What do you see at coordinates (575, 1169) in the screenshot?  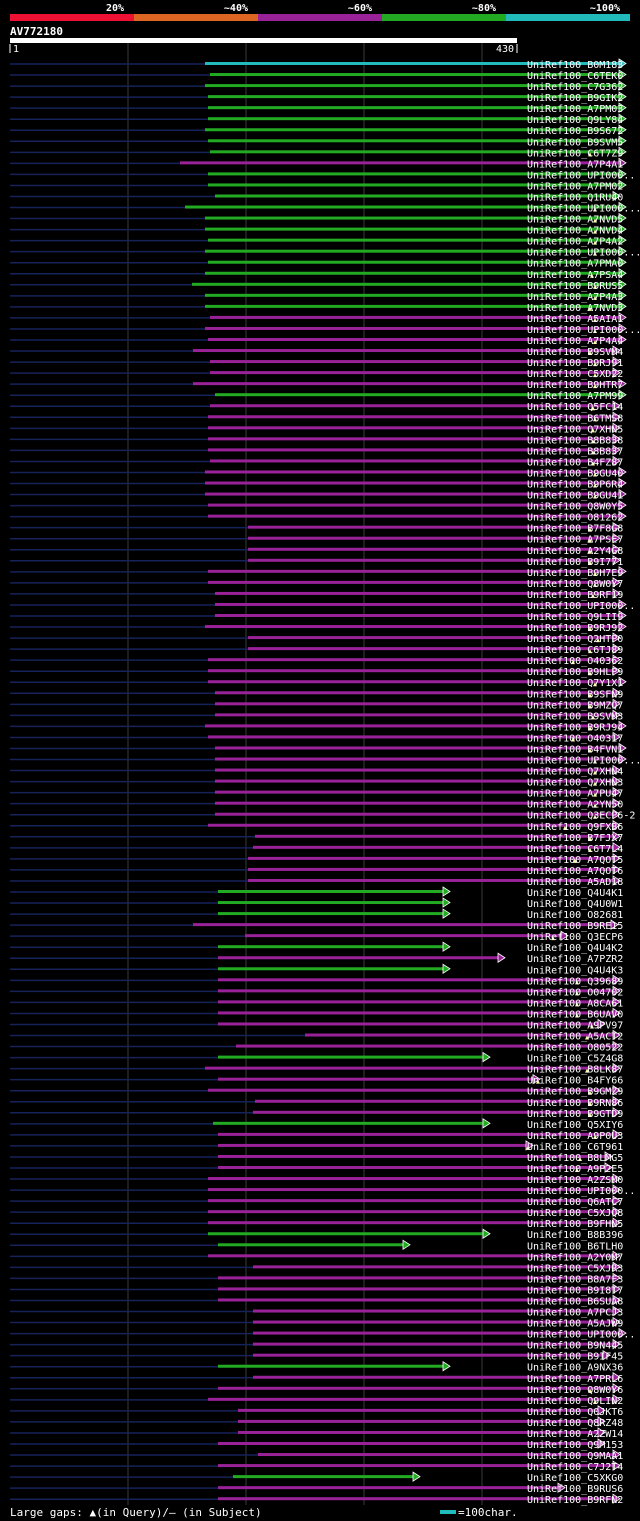 I see `hit-label: UniRef100_A9P2E5` at bounding box center [575, 1169].